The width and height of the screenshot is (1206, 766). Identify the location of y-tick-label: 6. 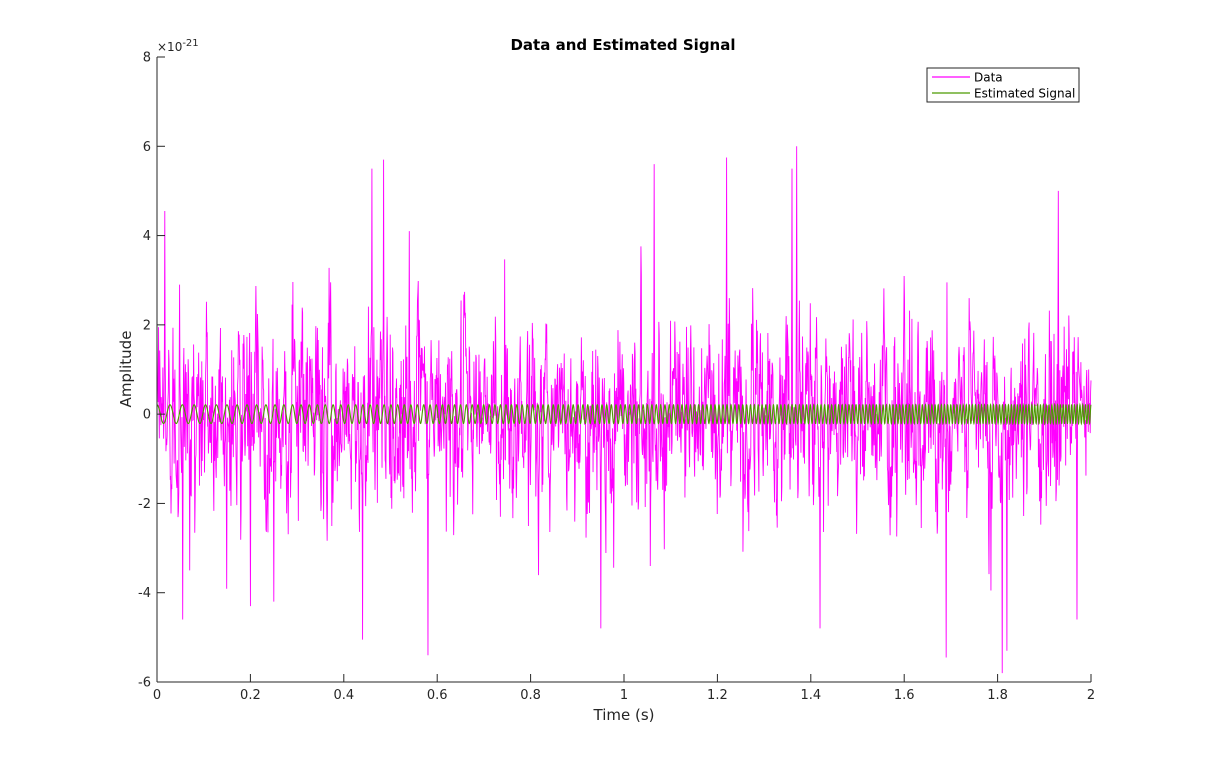
(147, 147).